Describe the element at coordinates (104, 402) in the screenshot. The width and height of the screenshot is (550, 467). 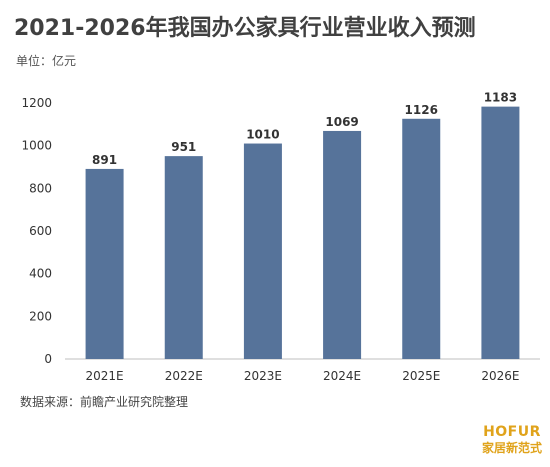
I see `source-note: 数据来源：前瞻产业研究院整理` at that location.